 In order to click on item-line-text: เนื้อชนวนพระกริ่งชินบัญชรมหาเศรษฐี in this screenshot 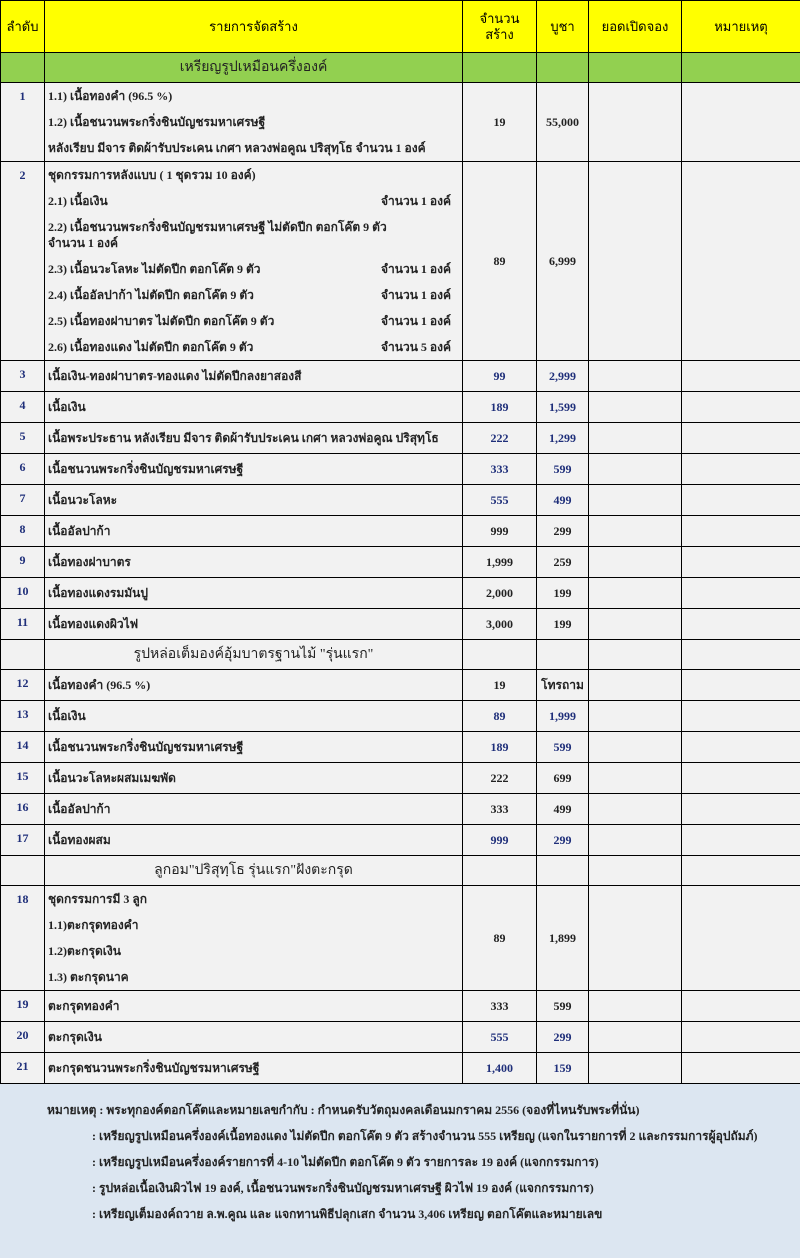, I will do `click(145, 469)`.